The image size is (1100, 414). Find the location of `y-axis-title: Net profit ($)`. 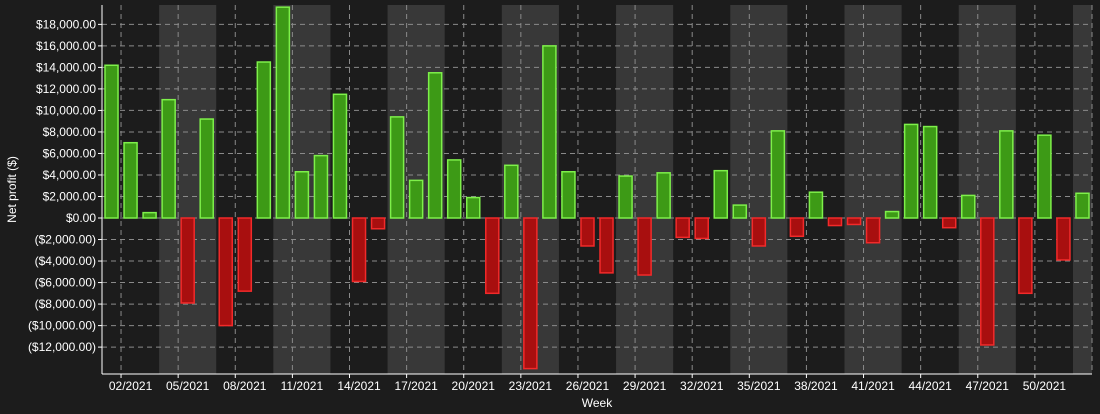

y-axis-title: Net profit ($) is located at coordinates (12, 189).